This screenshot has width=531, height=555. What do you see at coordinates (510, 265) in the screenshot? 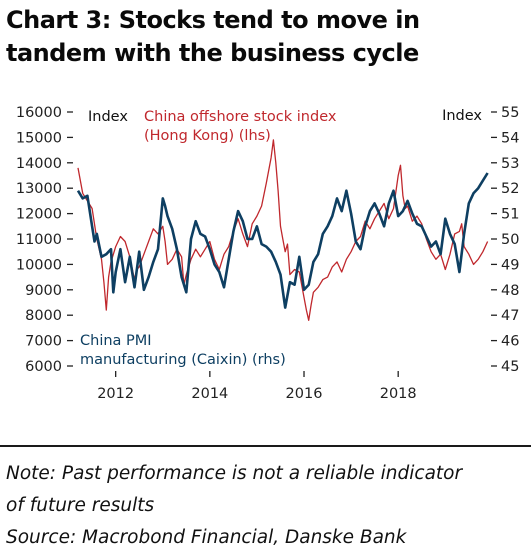
I see `right-tick-label: 49` at bounding box center [510, 265].